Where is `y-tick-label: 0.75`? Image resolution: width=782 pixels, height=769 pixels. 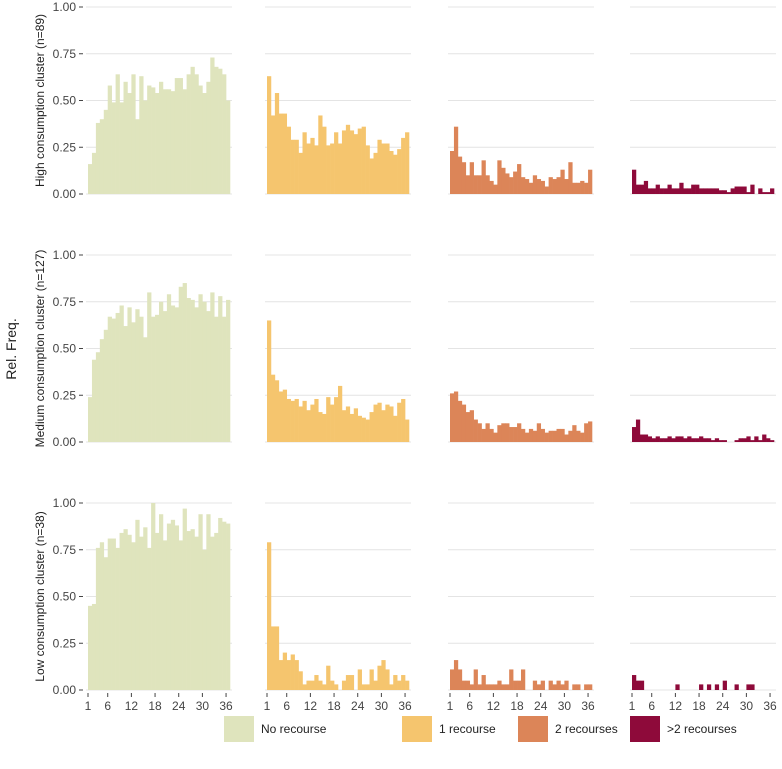 y-tick-label: 0.75 is located at coordinates (65, 54).